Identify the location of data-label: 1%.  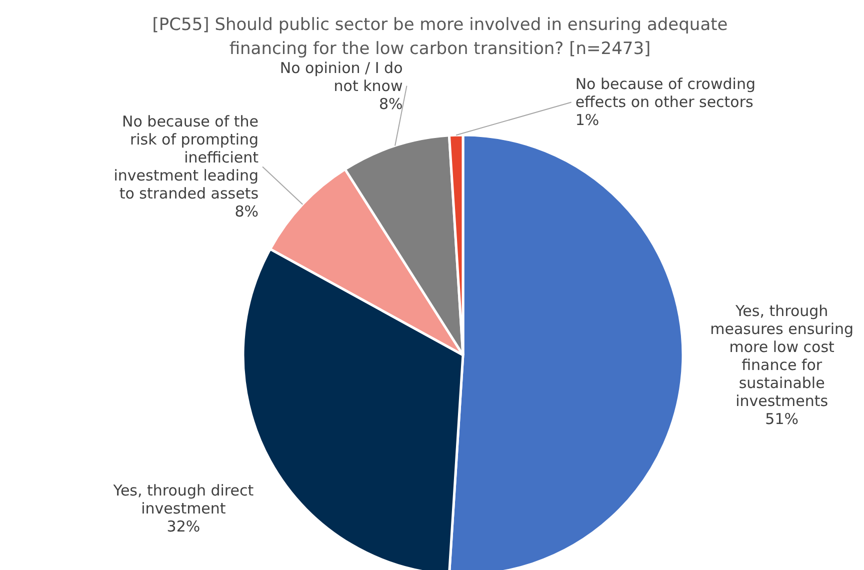
(587, 120).